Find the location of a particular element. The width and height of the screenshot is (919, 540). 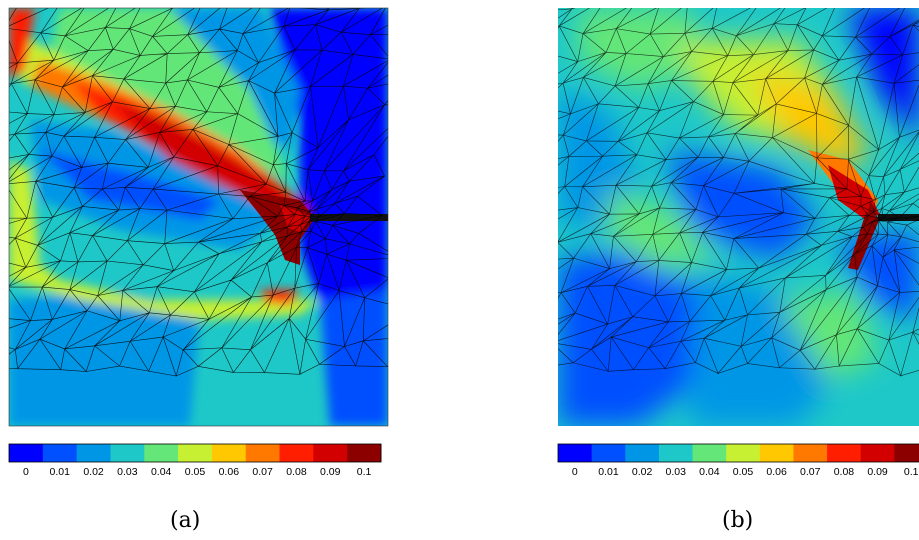

caption-b: (b) is located at coordinates (738, 520).